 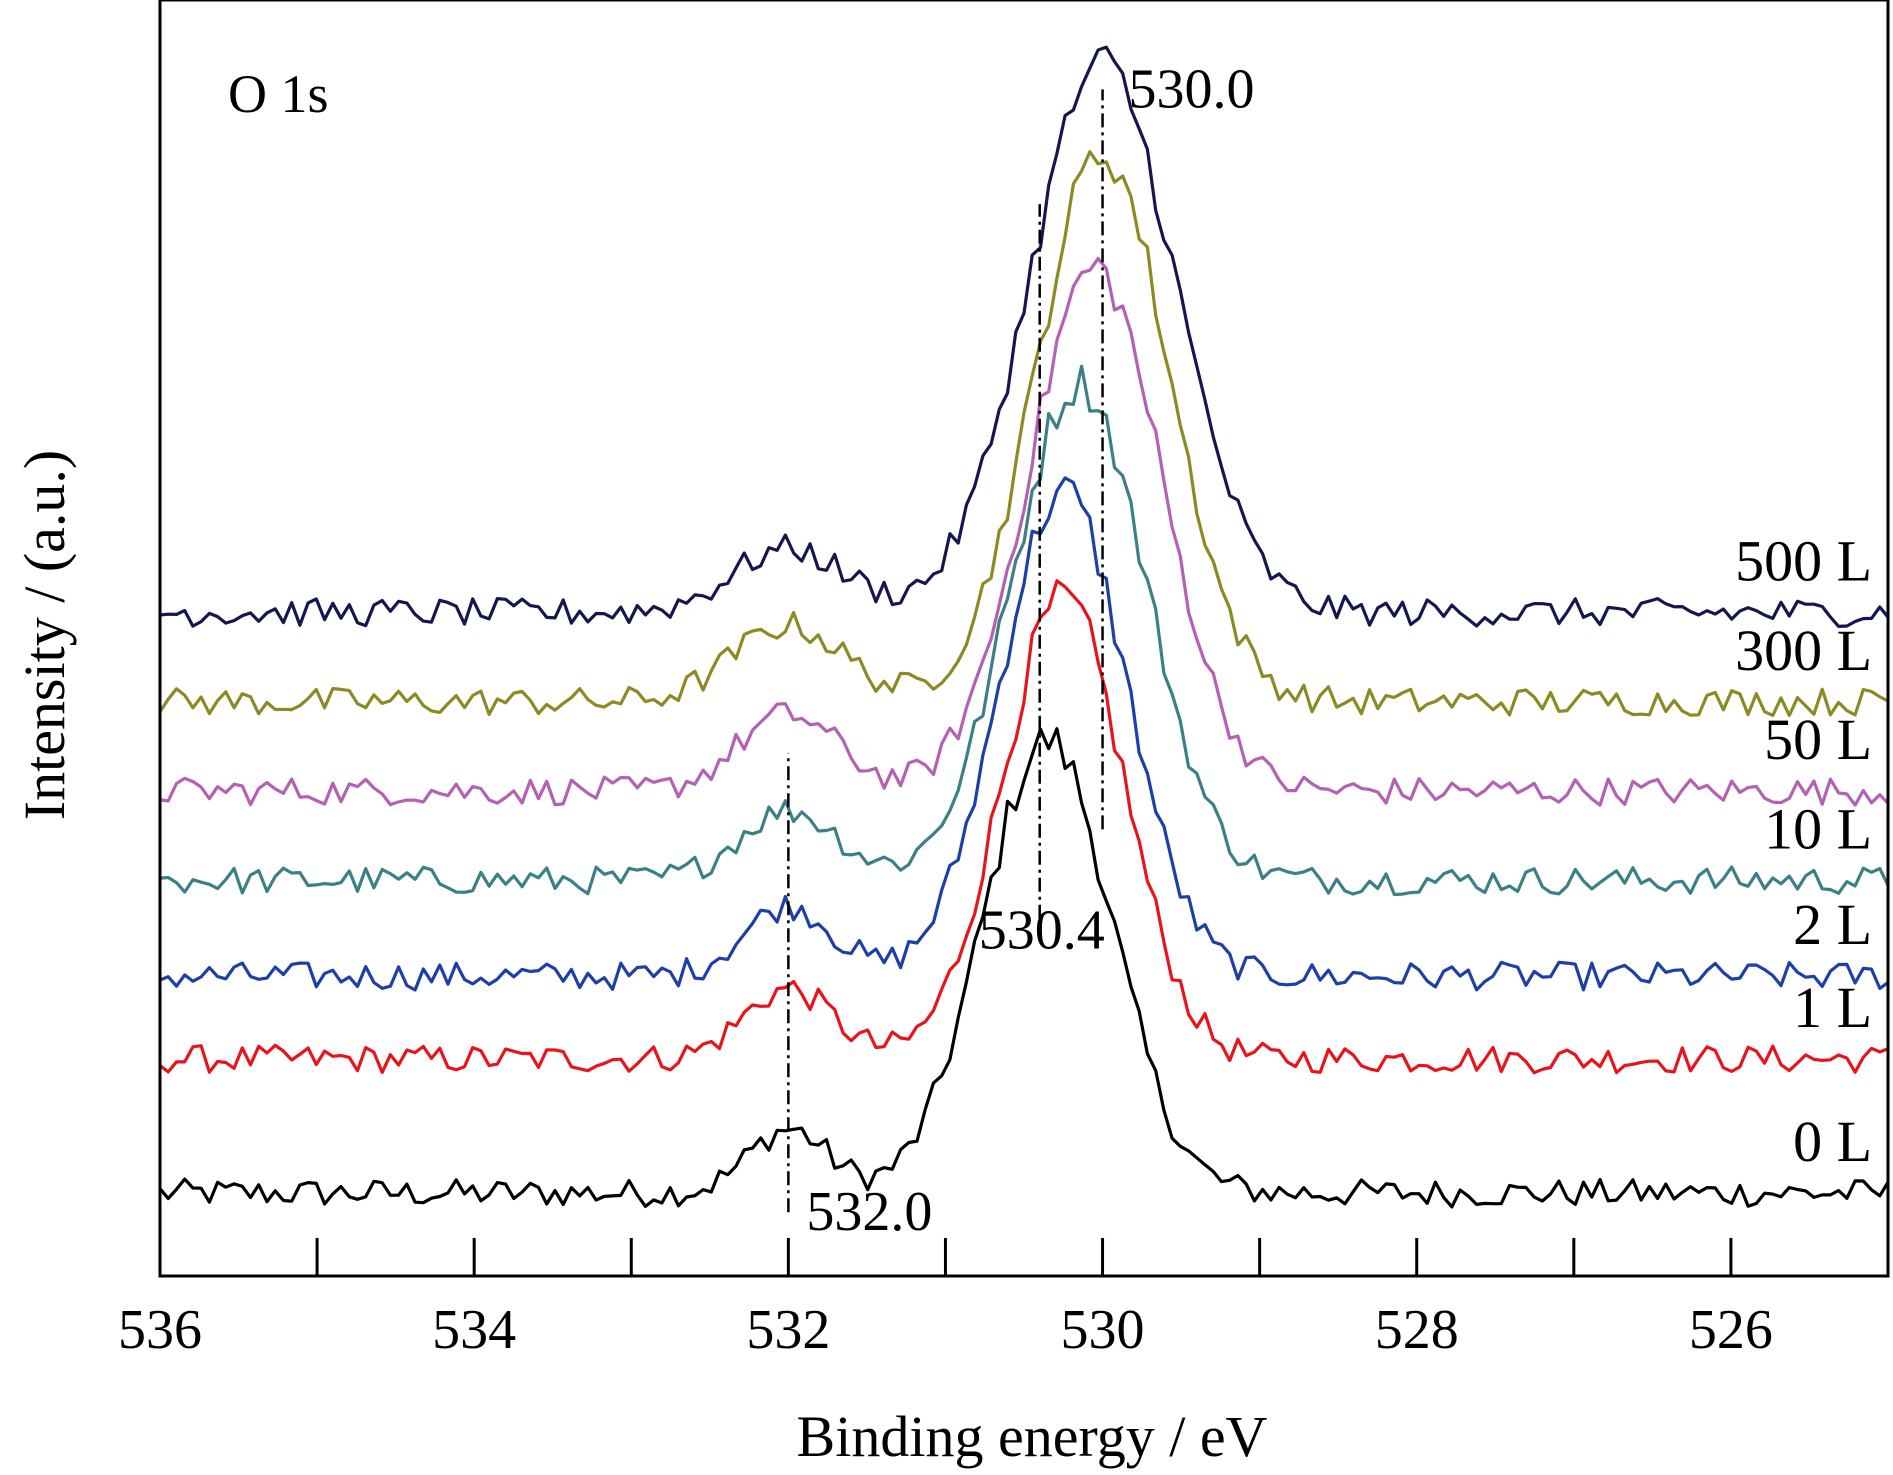 What do you see at coordinates (788, 1330) in the screenshot?
I see `x-tick-label: 532` at bounding box center [788, 1330].